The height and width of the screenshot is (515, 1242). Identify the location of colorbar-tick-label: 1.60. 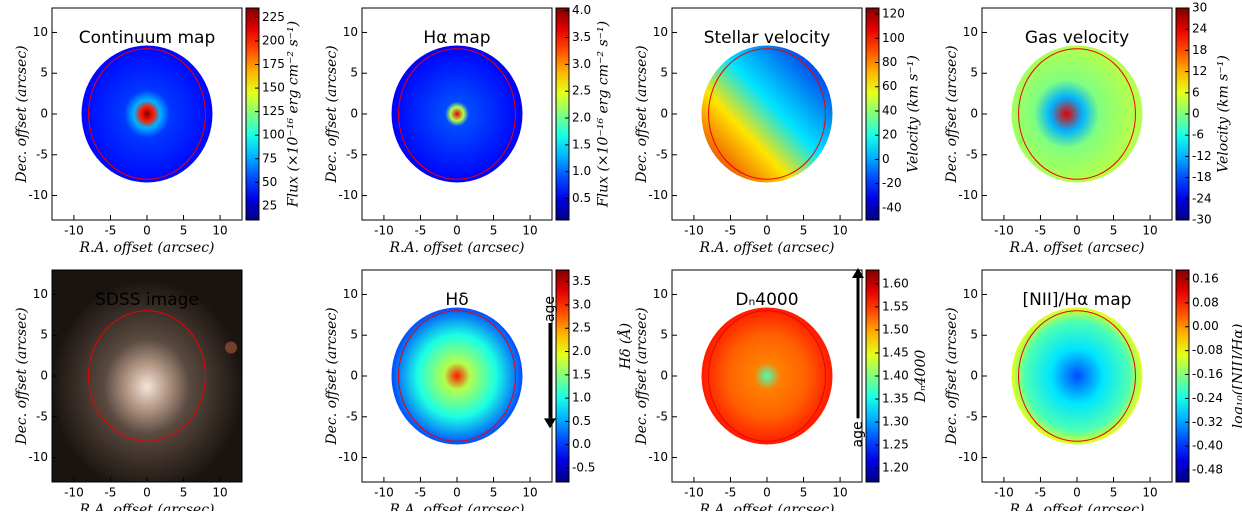
(895, 283).